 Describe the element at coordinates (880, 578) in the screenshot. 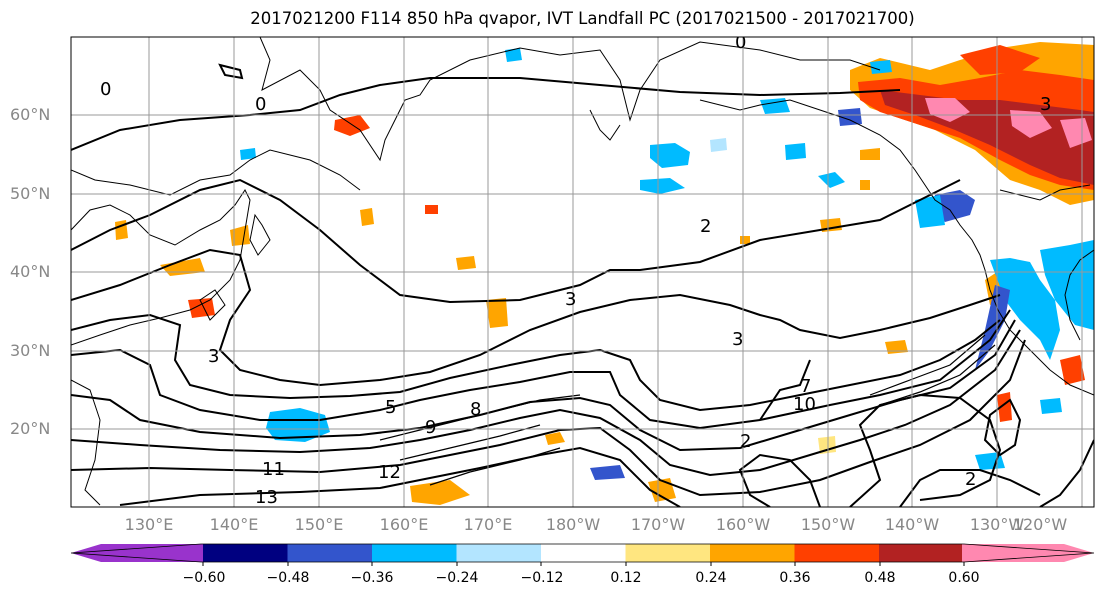

I see `colorbar-tick-label: 0.48` at that location.